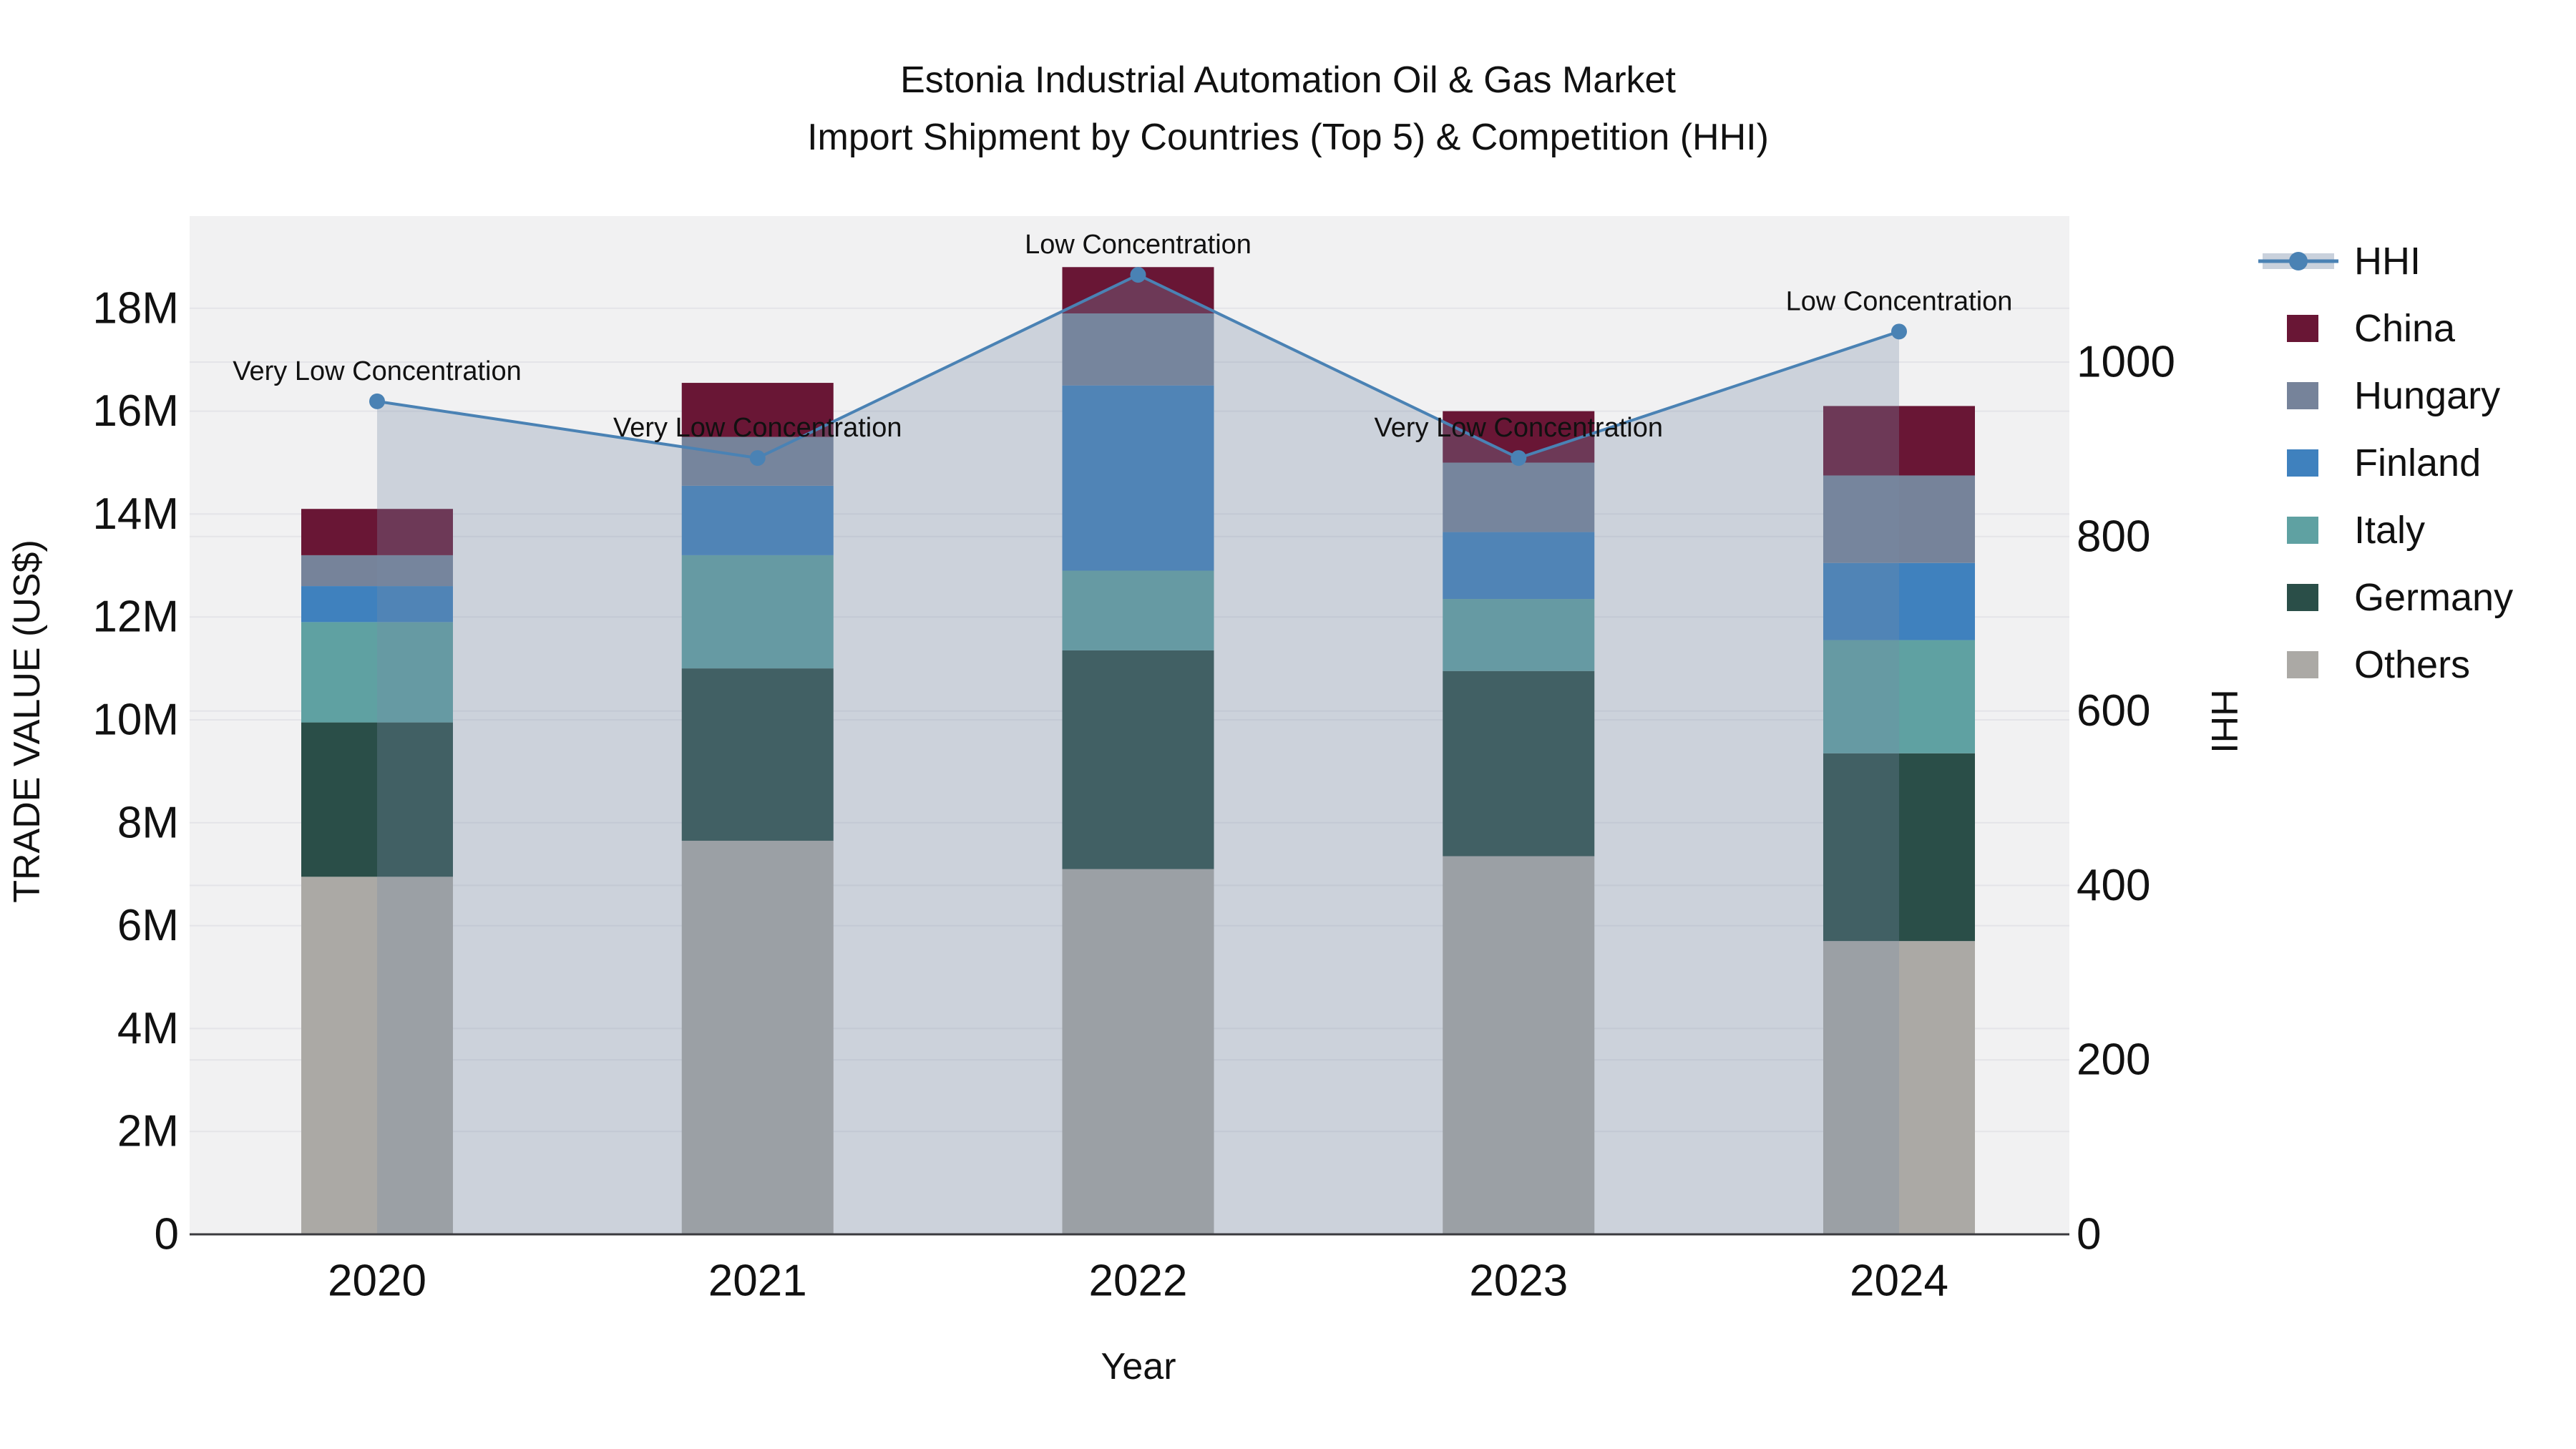 The height and width of the screenshot is (1449, 2576). I want to click on legend-swatch-italy, so click(2302, 530).